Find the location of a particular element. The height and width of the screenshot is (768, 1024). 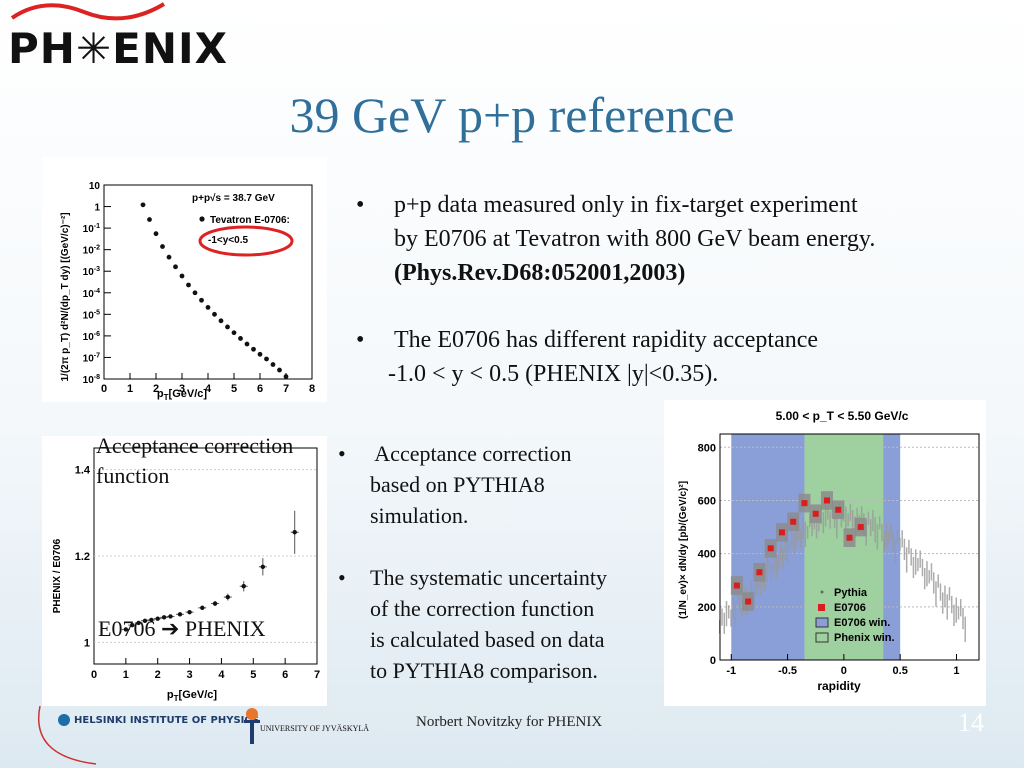

rapidity-legend-label: E0706 win. is located at coordinates (862, 623).